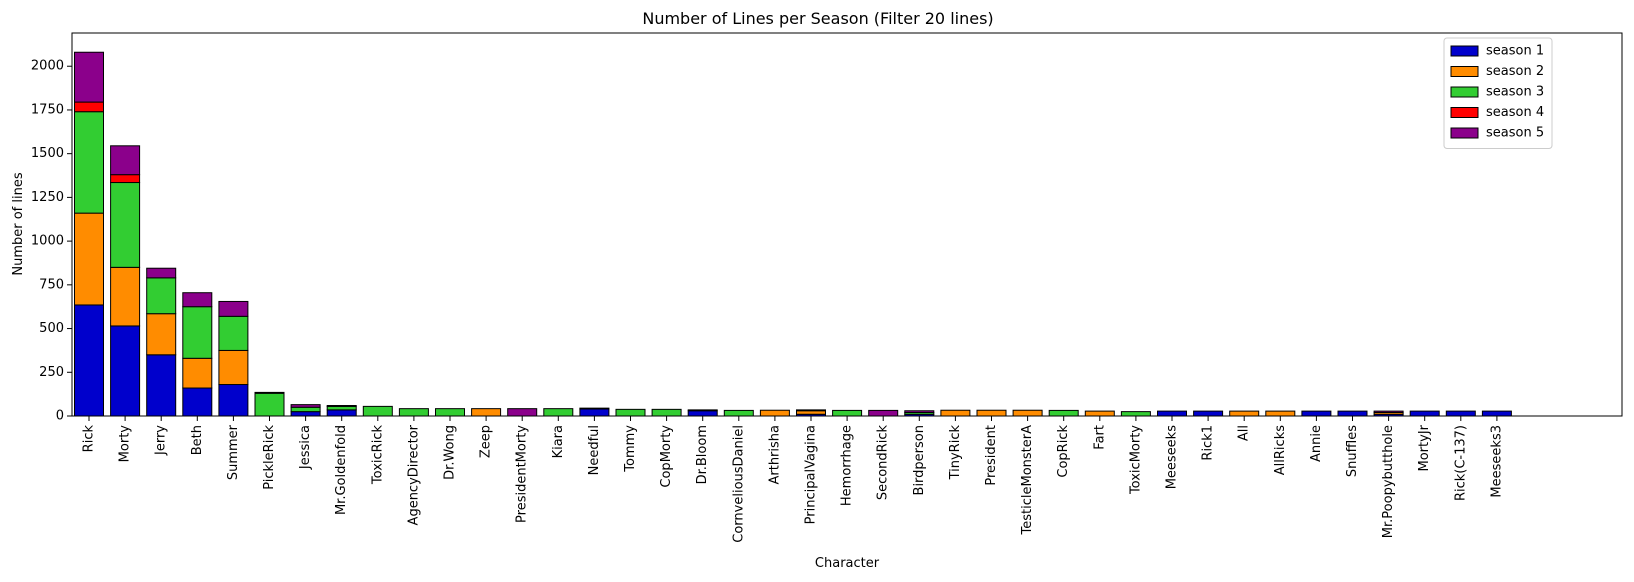 The width and height of the screenshot is (1634, 582). I want to click on x-tick-label: Mr.Poopybutthole, so click(1388, 481).